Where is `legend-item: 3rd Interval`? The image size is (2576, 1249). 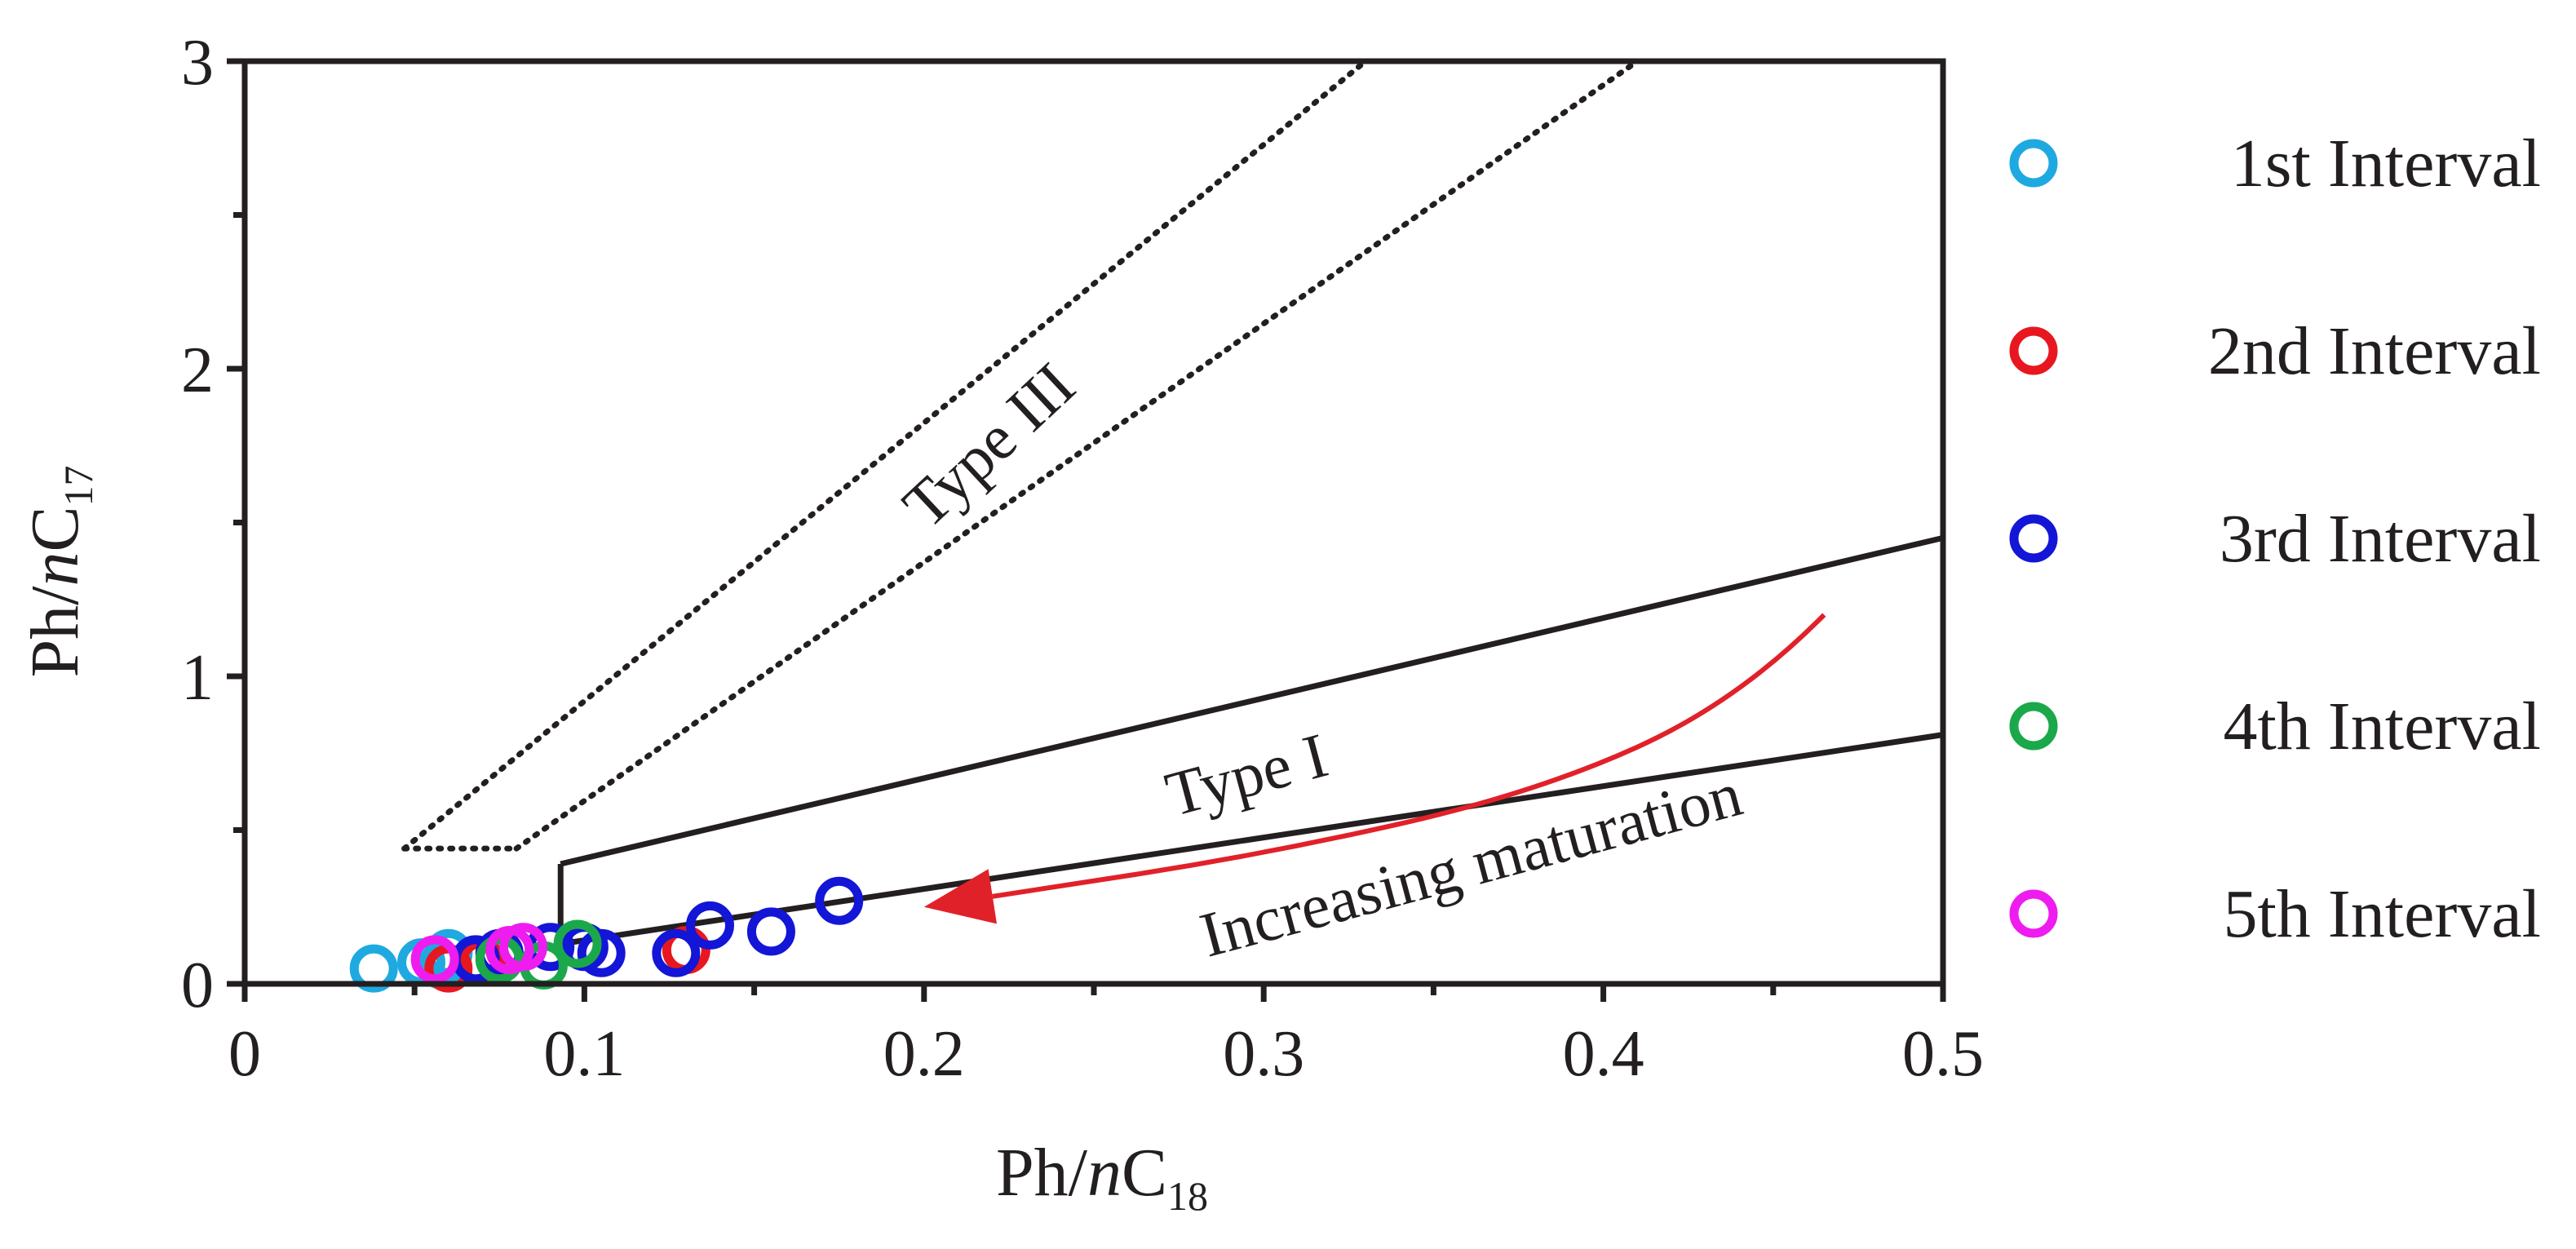 legend-item: 3rd Interval is located at coordinates (2275, 539).